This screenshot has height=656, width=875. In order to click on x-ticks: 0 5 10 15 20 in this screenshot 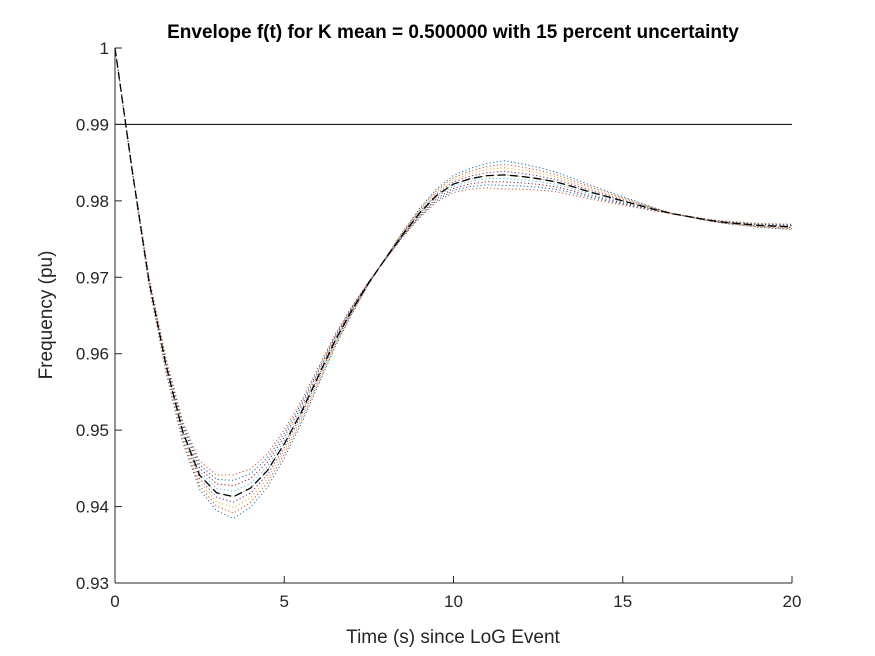, I will do `click(455, 593)`.